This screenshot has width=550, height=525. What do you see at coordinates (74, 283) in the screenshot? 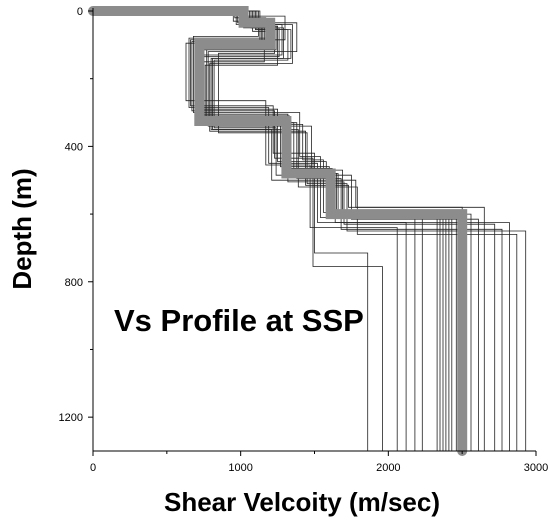
I see `y-tick-label: 800` at bounding box center [74, 283].